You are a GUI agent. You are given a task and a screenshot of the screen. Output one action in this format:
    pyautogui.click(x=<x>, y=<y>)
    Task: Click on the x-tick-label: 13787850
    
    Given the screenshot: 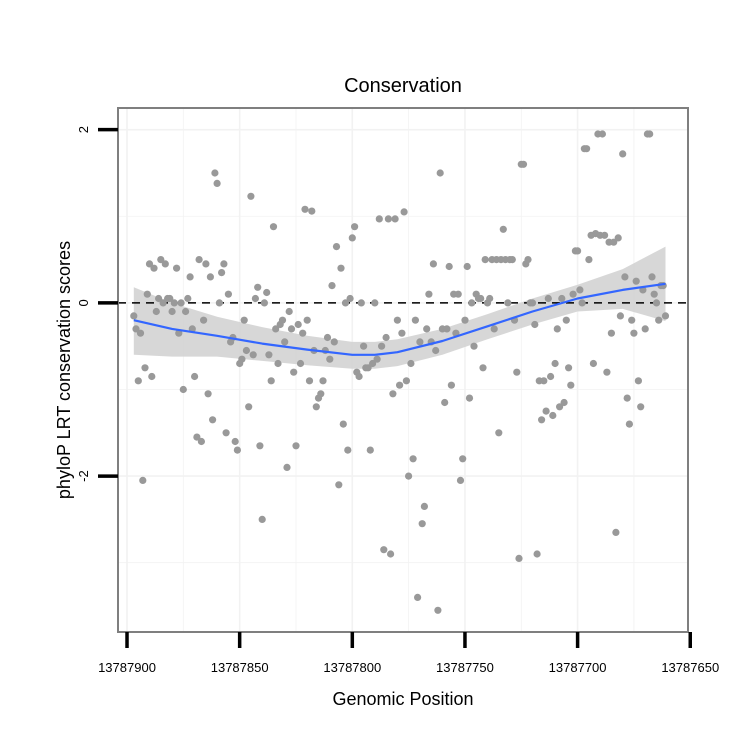 What is the action you would take?
    pyautogui.click(x=240, y=667)
    